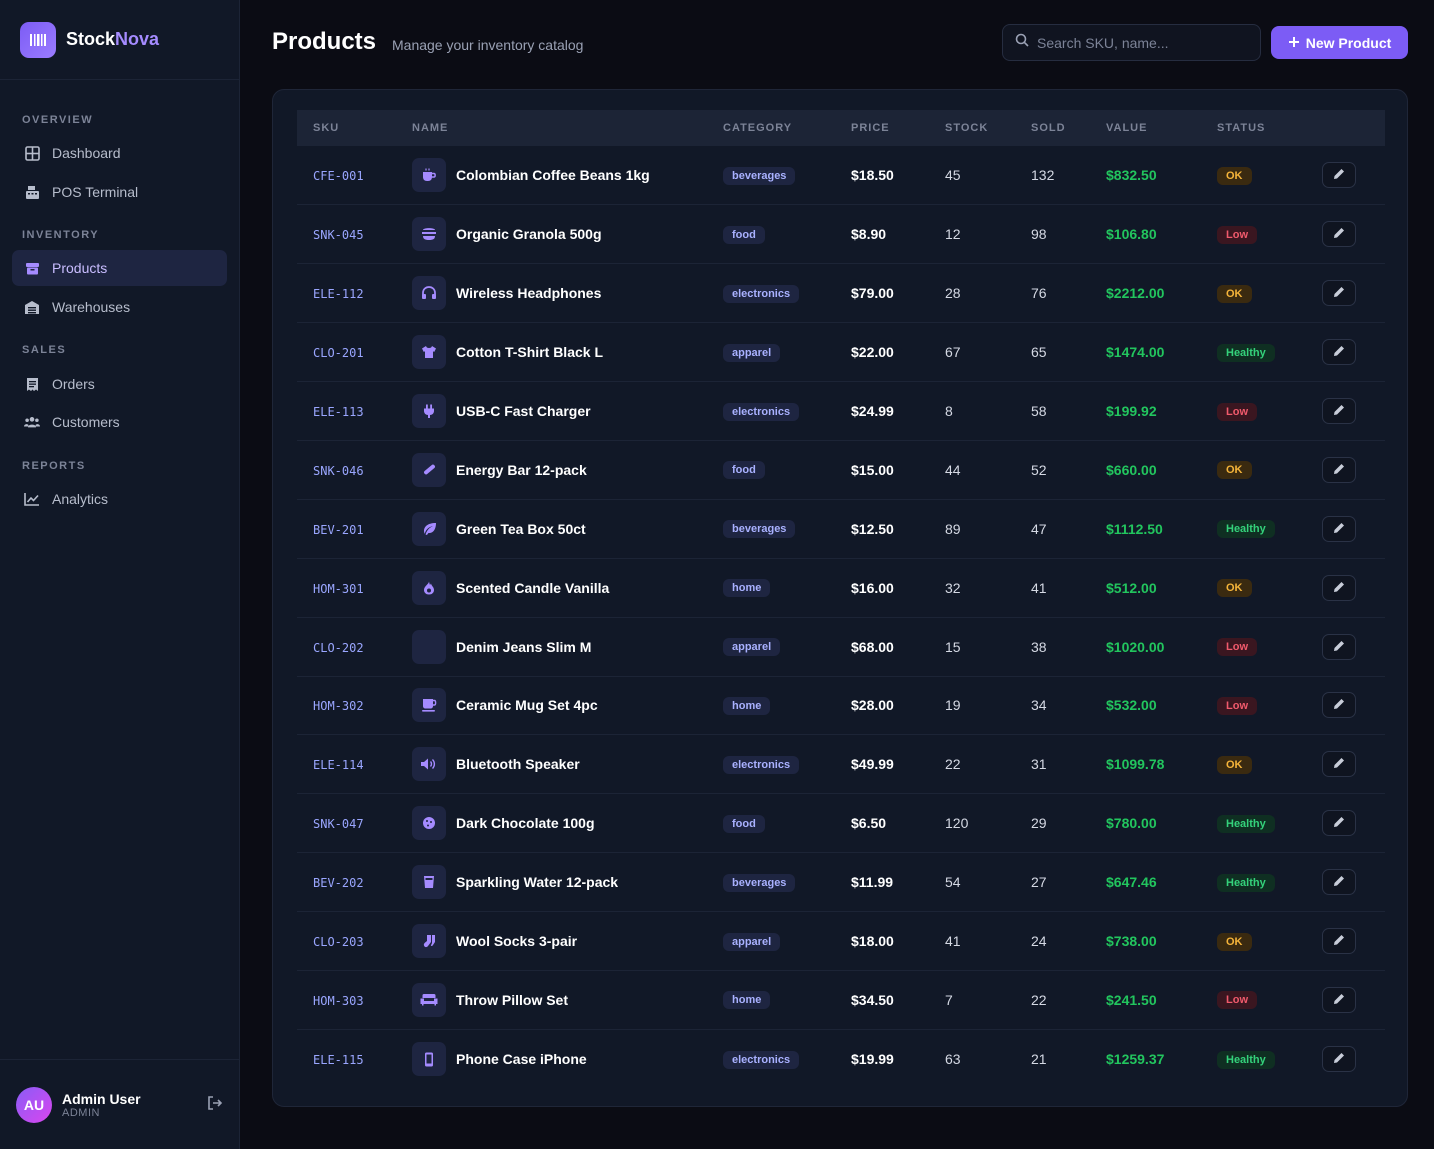 The image size is (1434, 1149). I want to click on product-name: Cotton T-Shirt Black L, so click(529, 352).